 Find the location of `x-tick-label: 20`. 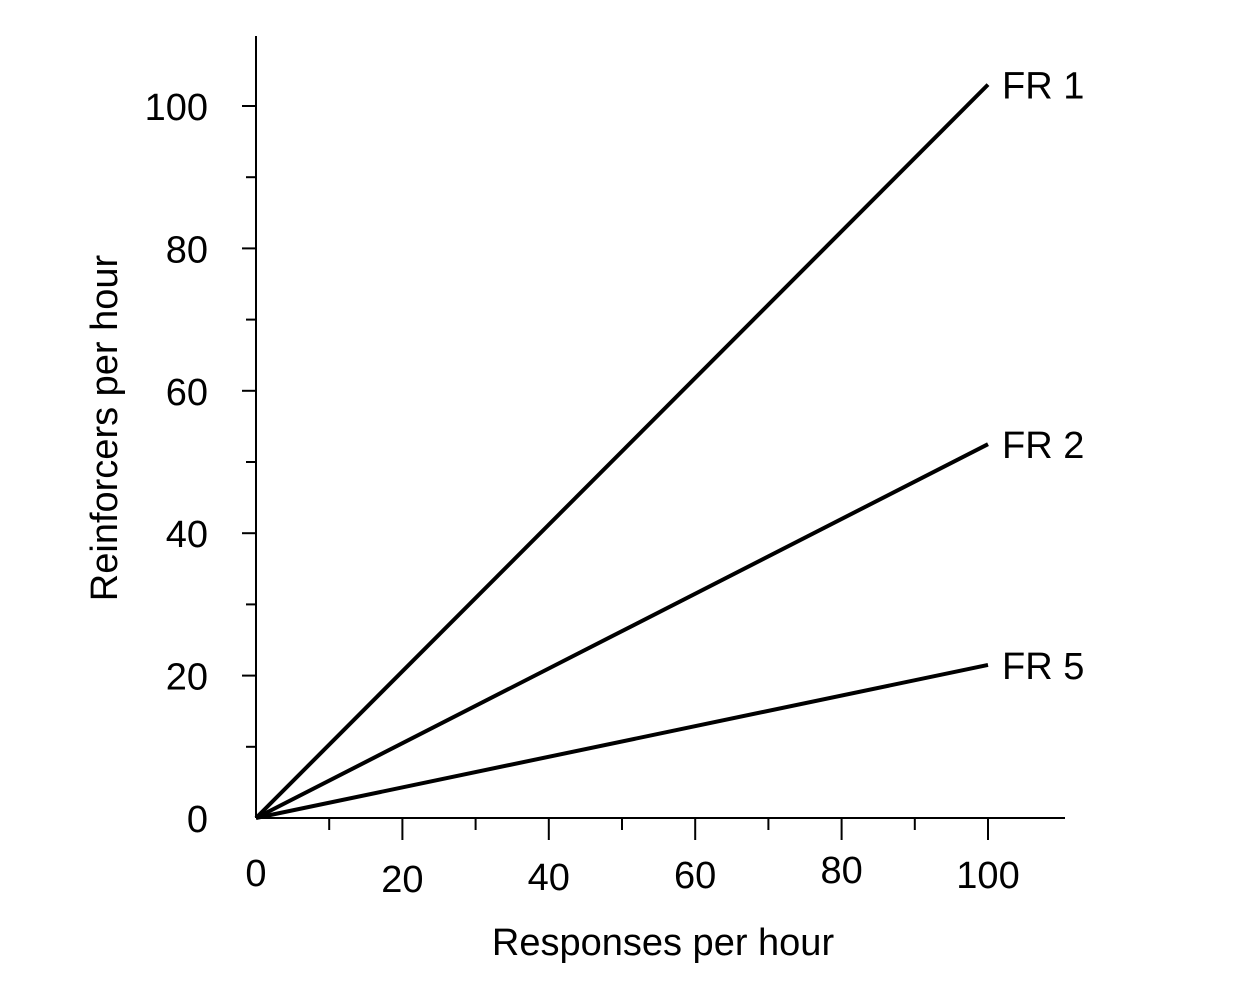

x-tick-label: 20 is located at coordinates (402, 880).